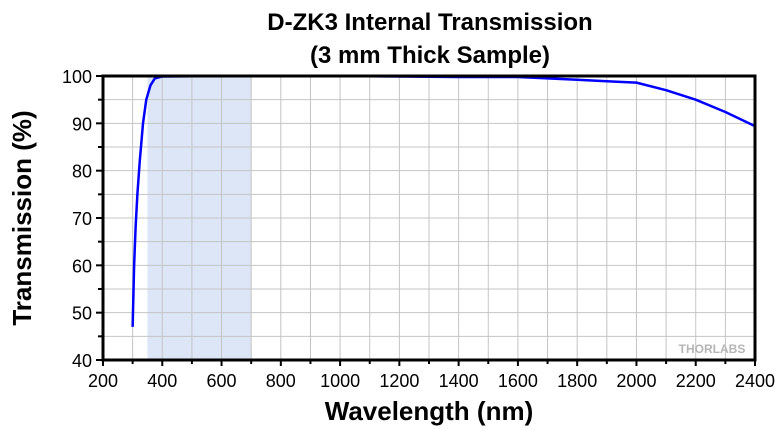  What do you see at coordinates (82, 266) in the screenshot?
I see `y-tick-label: 60` at bounding box center [82, 266].